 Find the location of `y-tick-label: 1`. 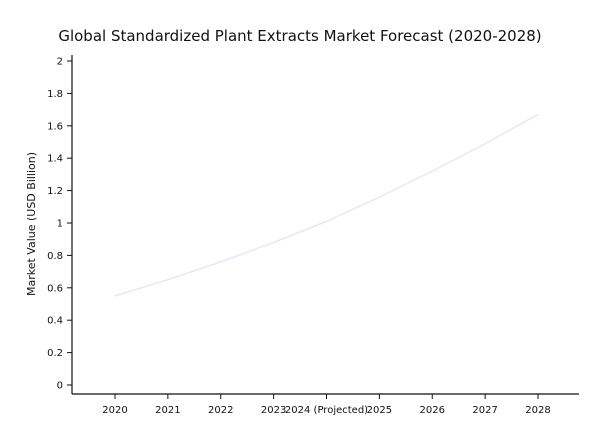

y-tick-label: 1 is located at coordinates (60, 224).